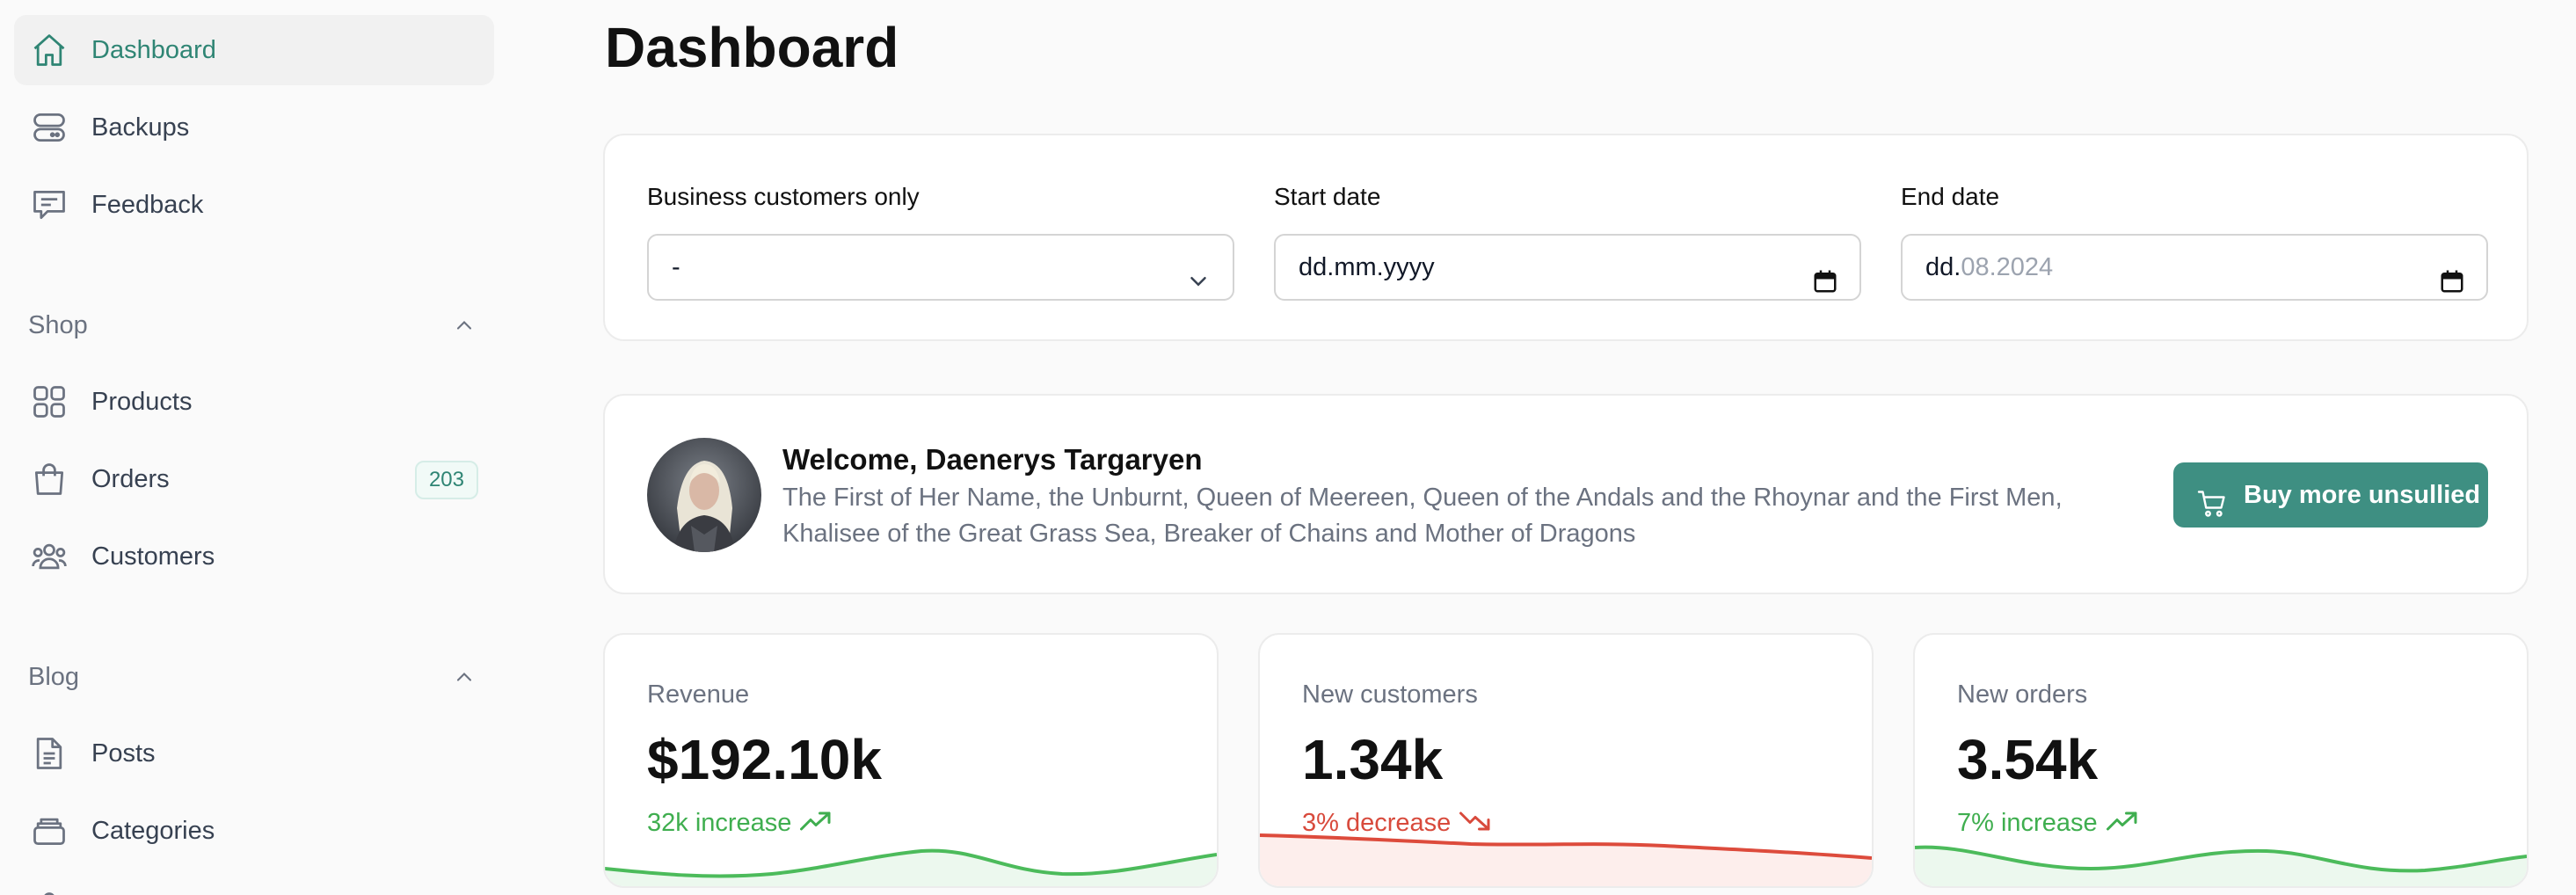  Describe the element at coordinates (1377, 823) in the screenshot. I see `stat-trend-text: 3% decrease` at that location.